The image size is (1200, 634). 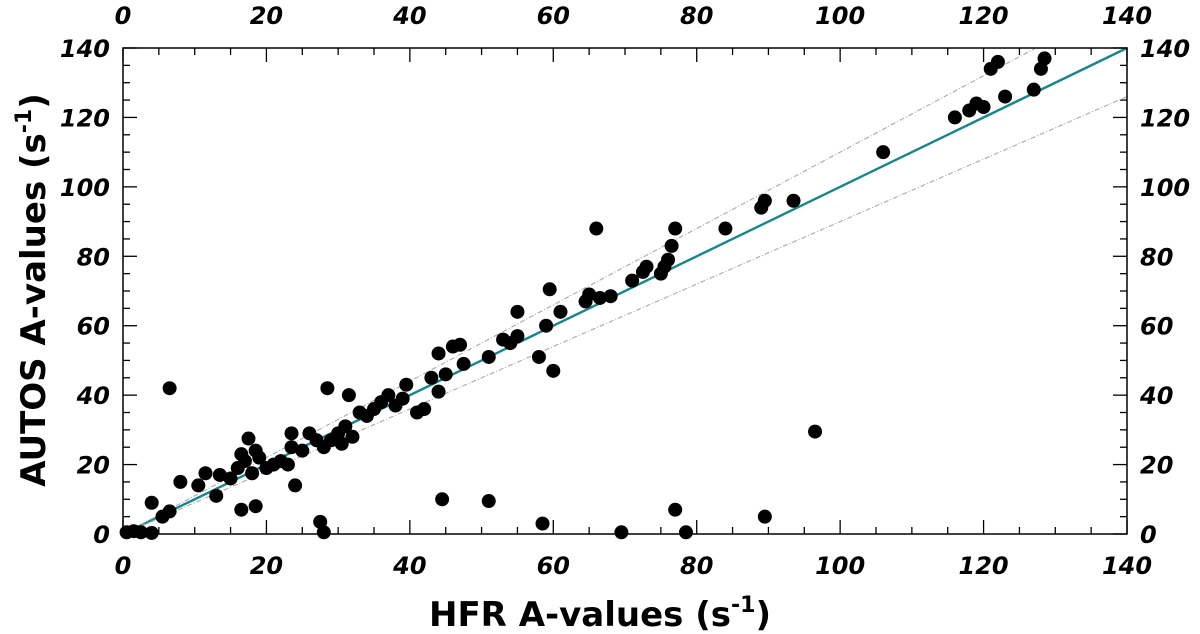 What do you see at coordinates (85, 49) in the screenshot?
I see `y-tick-label-left: 140` at bounding box center [85, 49].